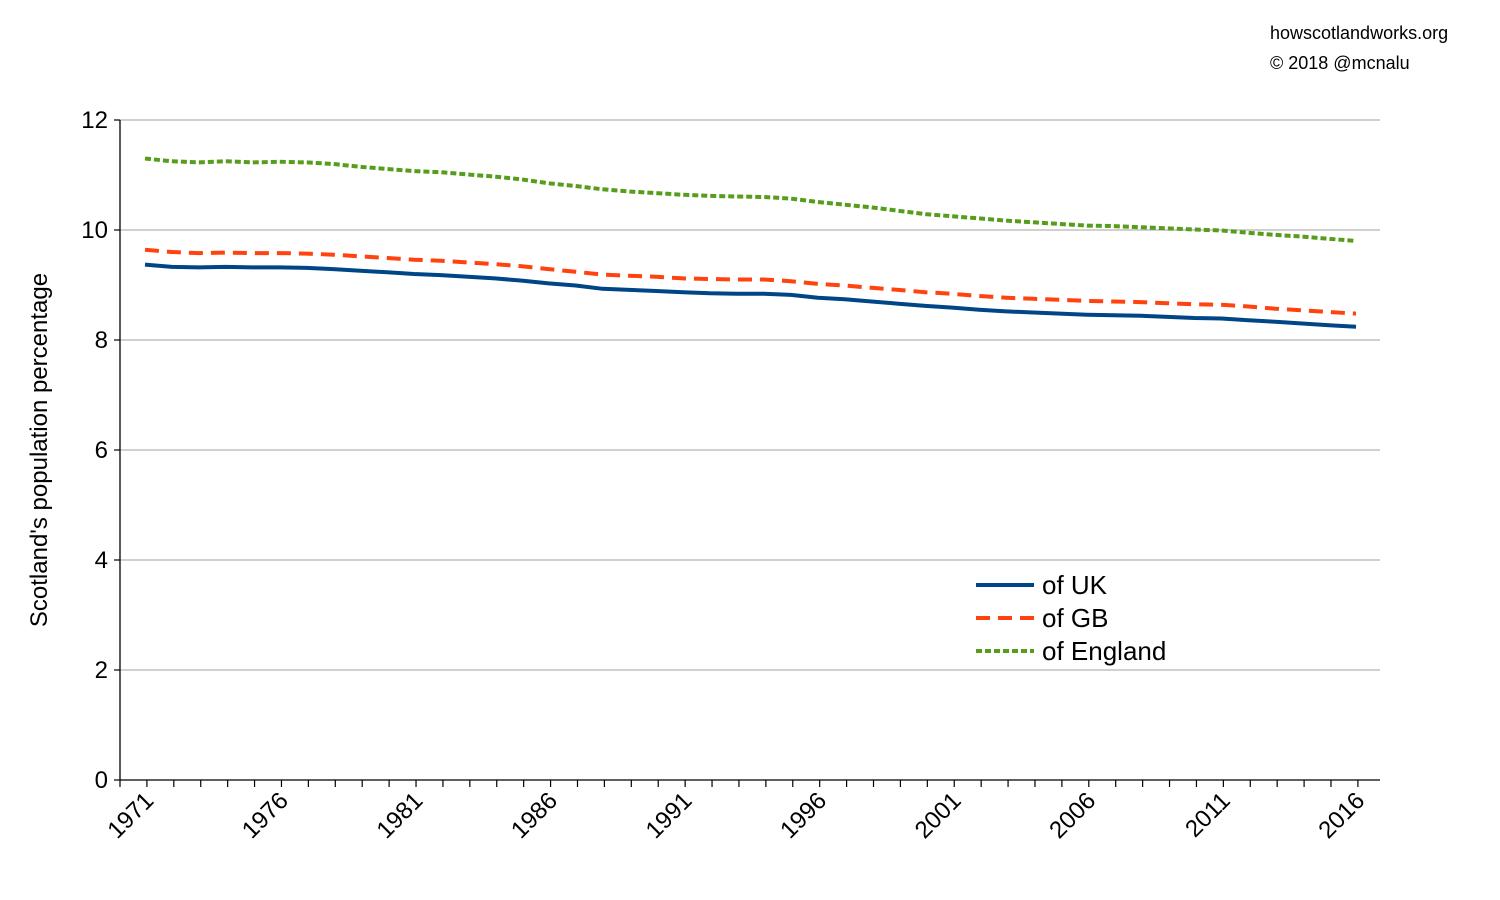  I want to click on x-tick-label-1976: 1976, so click(265, 815).